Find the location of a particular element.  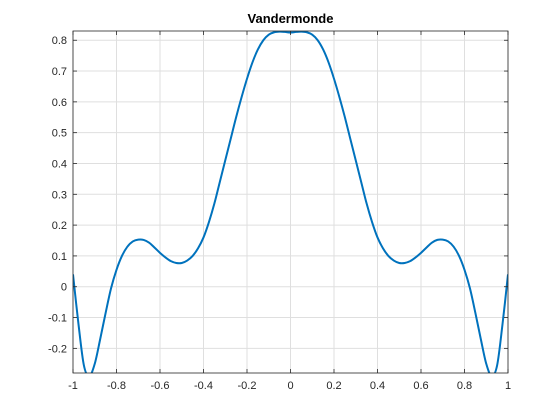

y-tick-label: 0.4 is located at coordinates (59, 164).